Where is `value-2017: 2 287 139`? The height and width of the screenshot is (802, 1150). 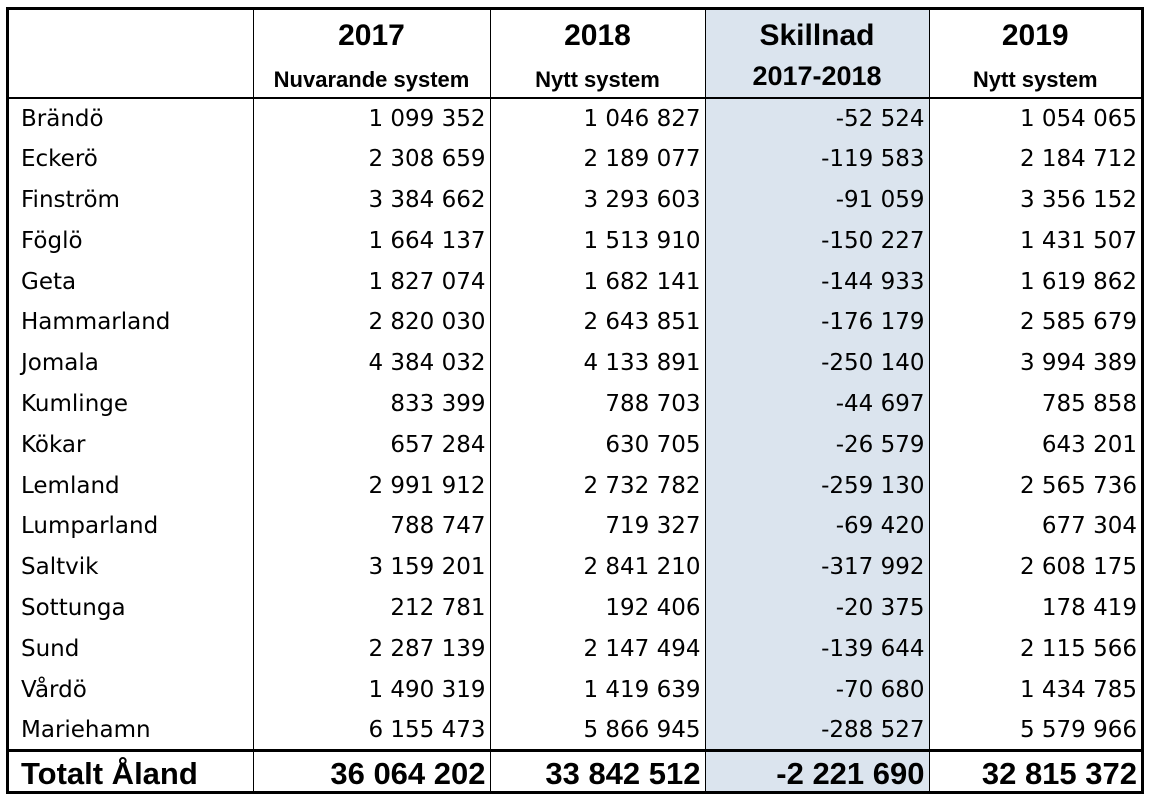 value-2017: 2 287 139 is located at coordinates (371, 649).